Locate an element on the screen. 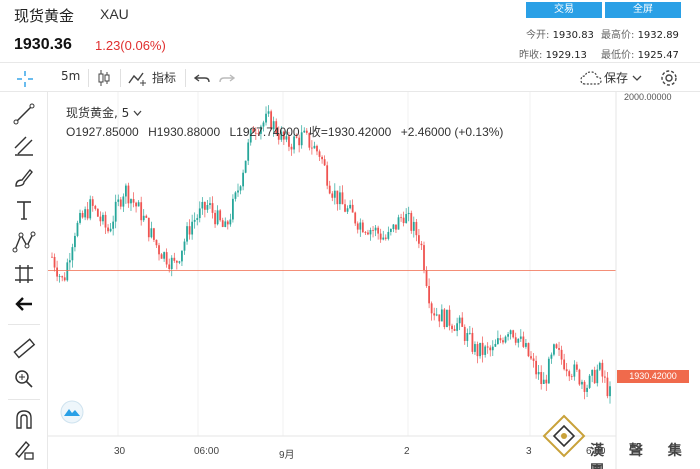 The image size is (700, 469). add-indicator-icon is located at coordinates (138, 78).